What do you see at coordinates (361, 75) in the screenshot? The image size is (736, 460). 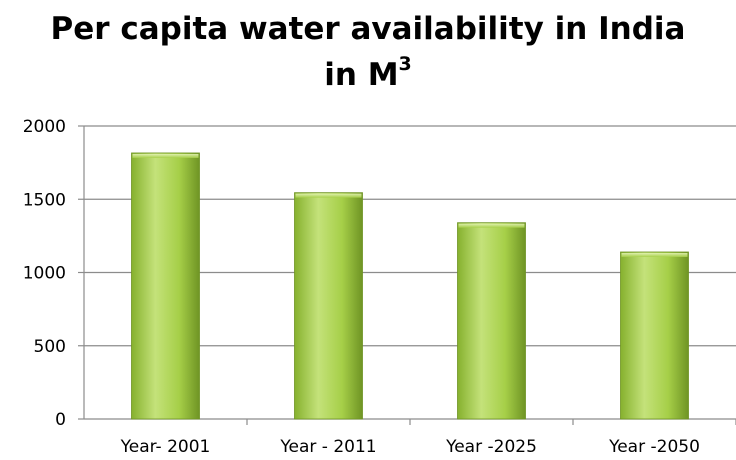 I see `chart-title-line2-text: in M` at bounding box center [361, 75].